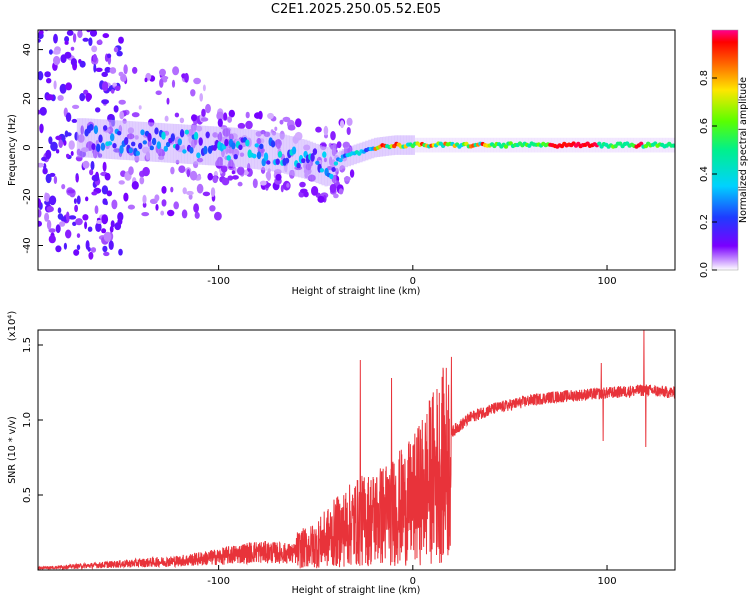 This screenshot has height=600, width=750. I want to click on snr-y-tick-label: 1.0, so click(27, 420).